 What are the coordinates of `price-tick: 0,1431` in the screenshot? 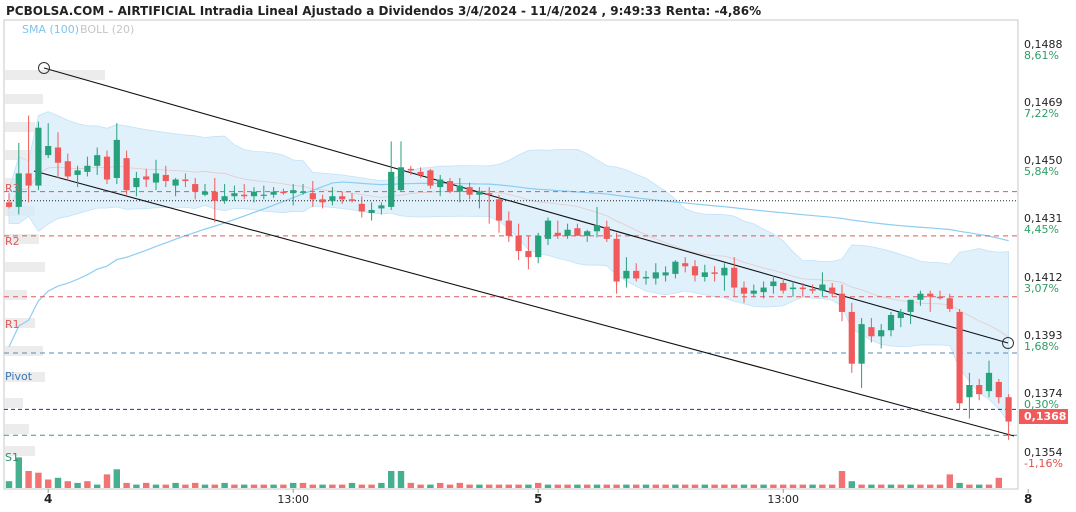 It's located at (1043, 218).